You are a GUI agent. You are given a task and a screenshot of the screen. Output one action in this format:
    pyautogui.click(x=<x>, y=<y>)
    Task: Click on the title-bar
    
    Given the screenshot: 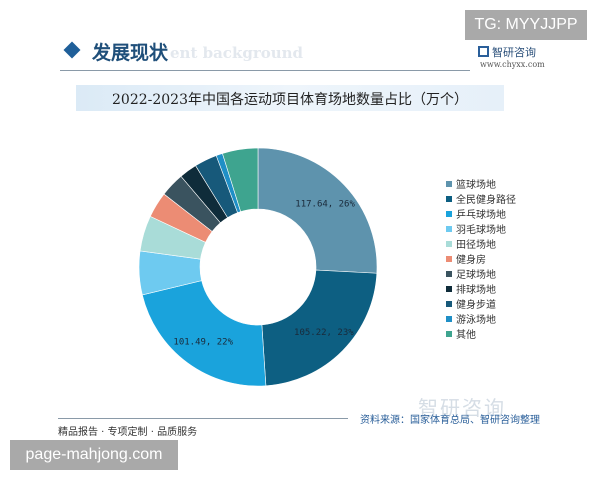 What is the action you would take?
    pyautogui.click(x=290, y=98)
    